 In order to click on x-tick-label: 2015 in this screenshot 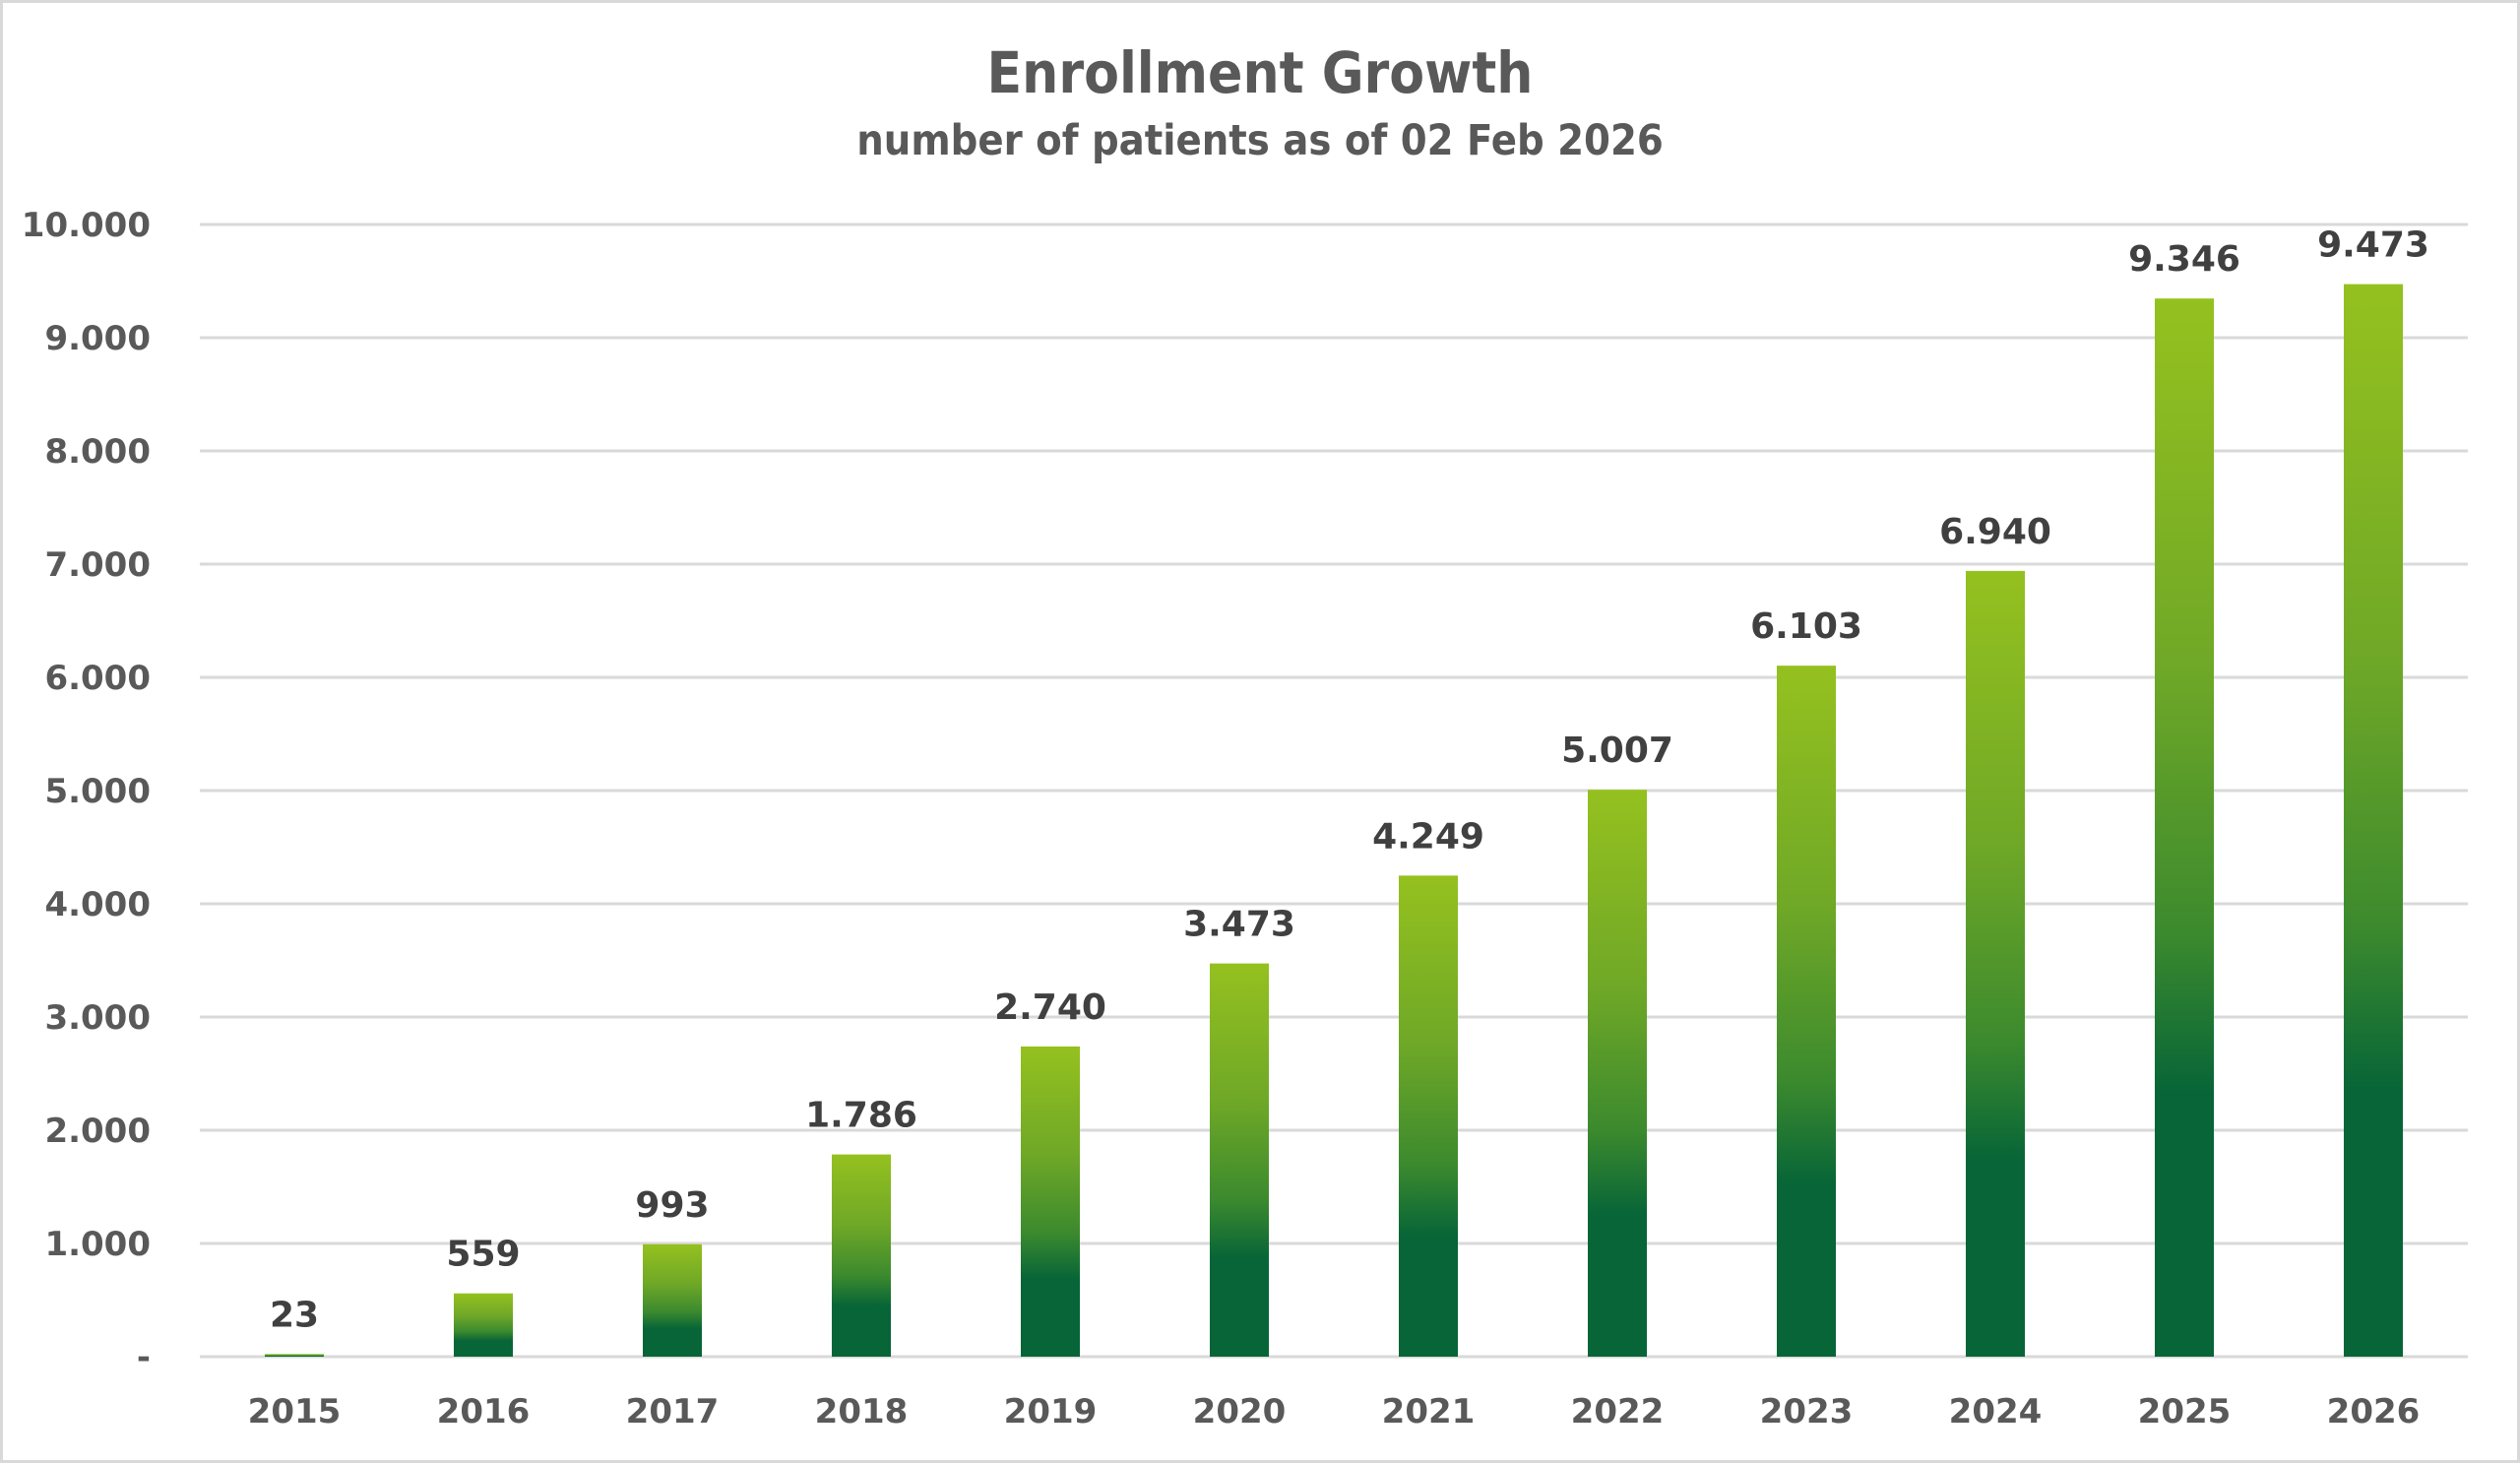, I will do `click(295, 1411)`.